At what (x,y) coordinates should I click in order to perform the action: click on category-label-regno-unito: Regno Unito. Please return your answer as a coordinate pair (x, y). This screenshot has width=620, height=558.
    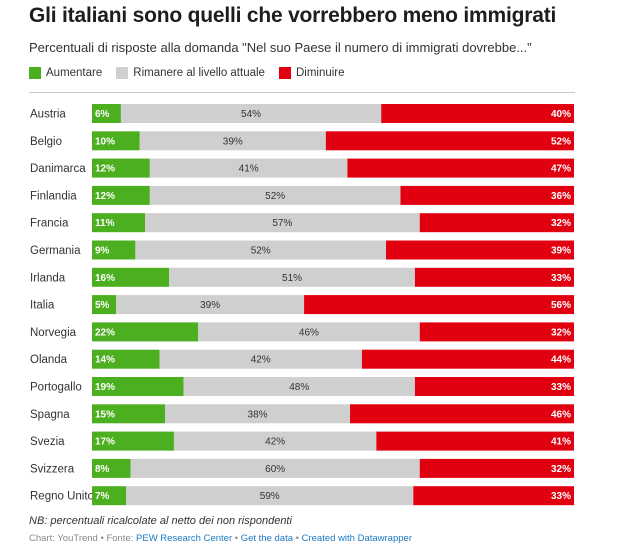
    Looking at the image, I should click on (62, 497).